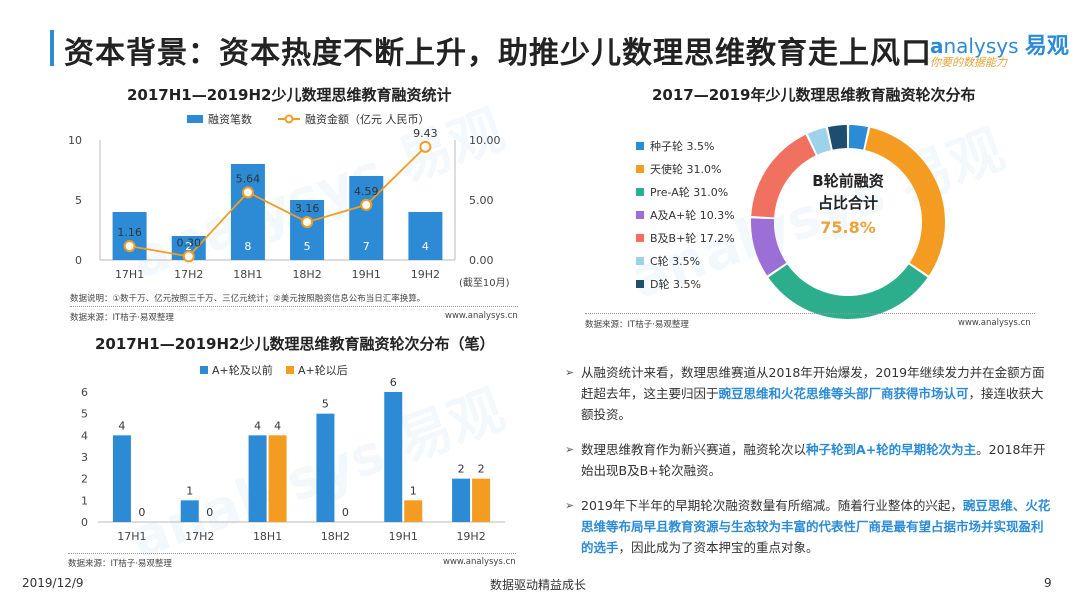 Image resolution: width=1080 pixels, height=608 pixels. I want to click on y-tick-label: 4, so click(84, 435).